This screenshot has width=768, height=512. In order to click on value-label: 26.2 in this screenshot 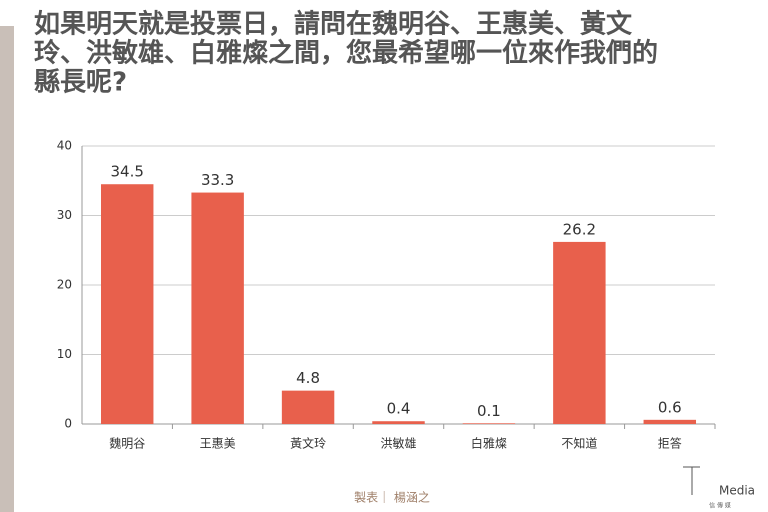, I will do `click(579, 229)`.